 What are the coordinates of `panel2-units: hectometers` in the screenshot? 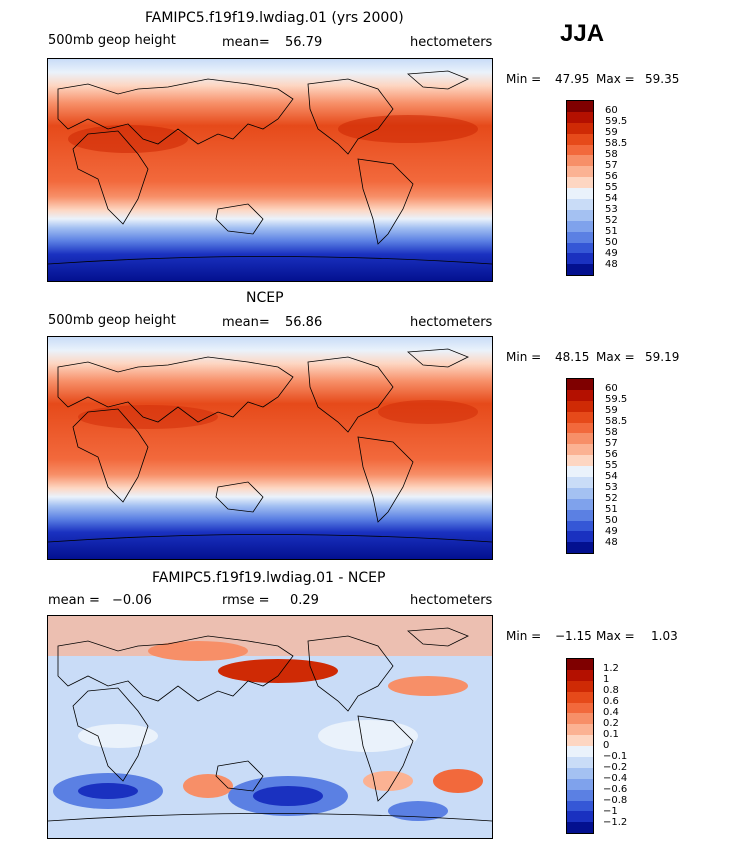 It's located at (451, 322).